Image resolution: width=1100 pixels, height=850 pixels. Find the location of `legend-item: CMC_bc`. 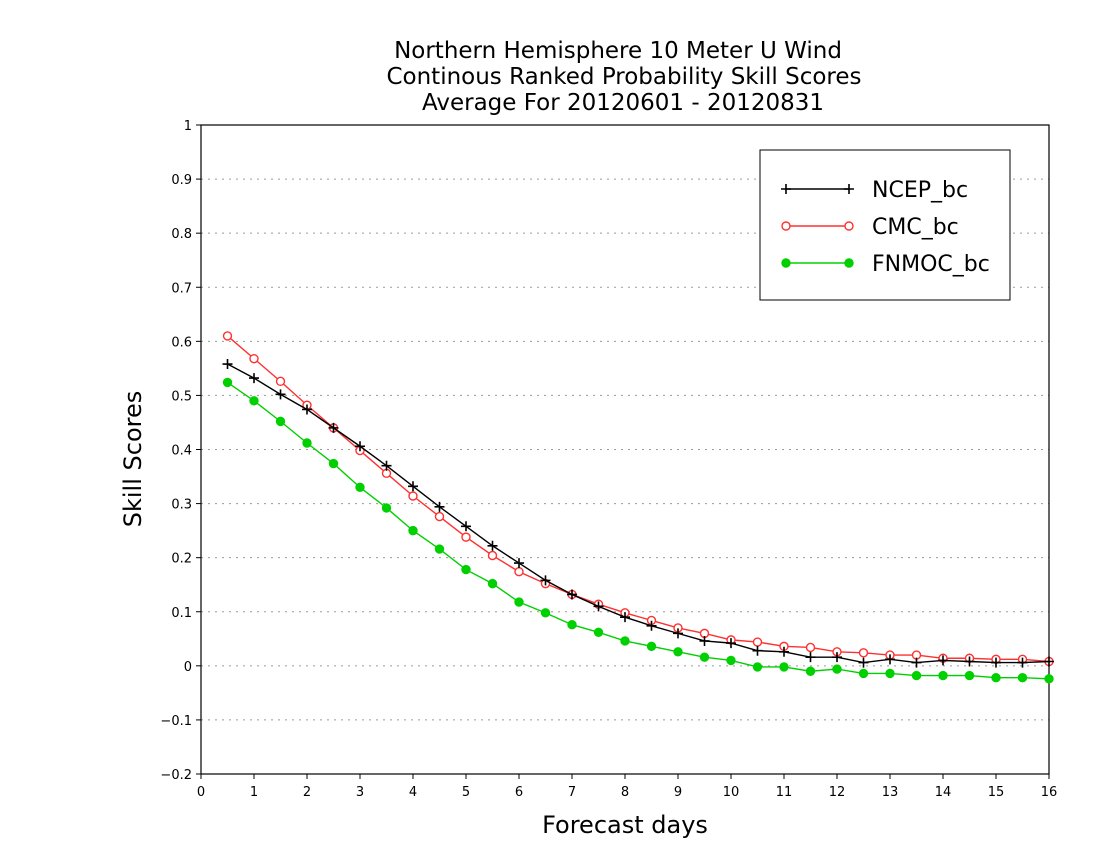

legend-item: CMC_bc is located at coordinates (870, 227).